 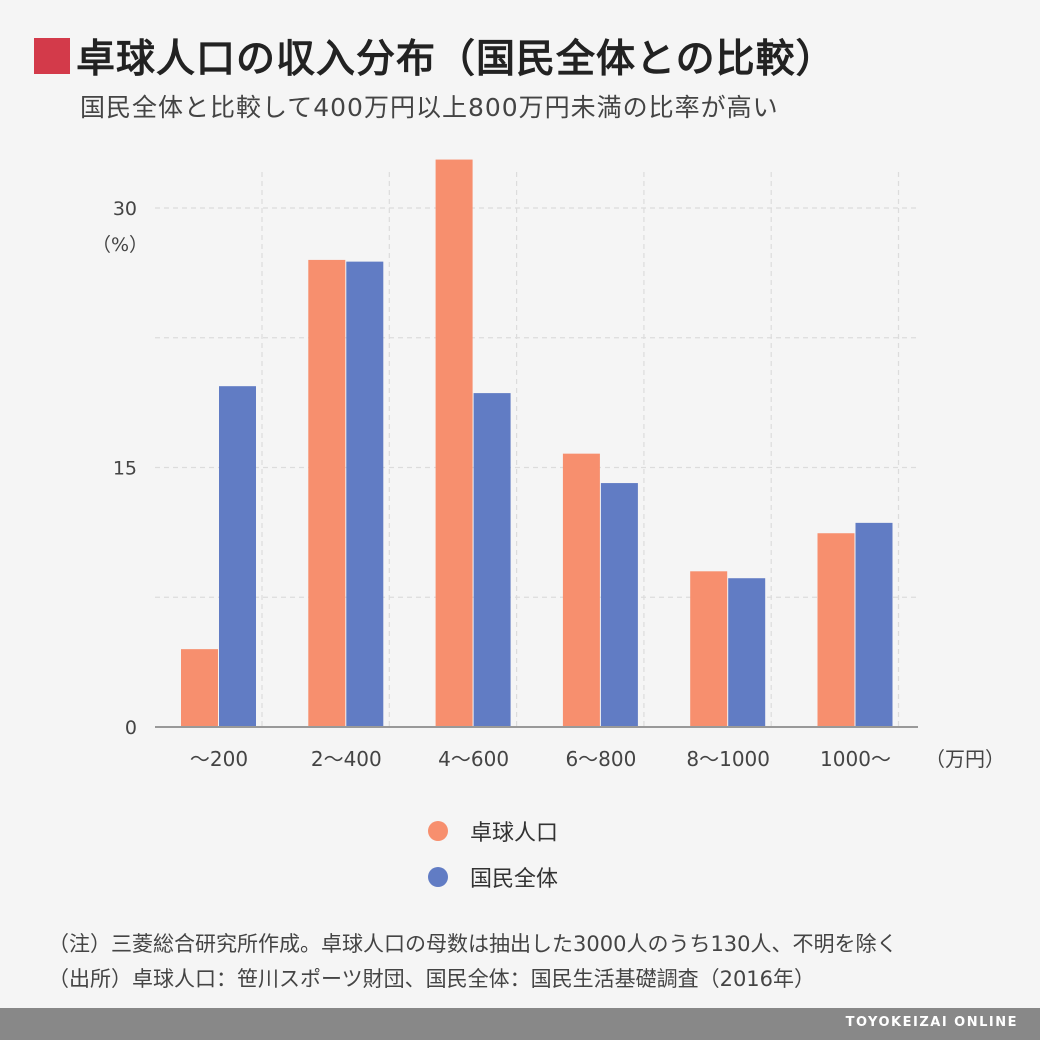 I want to click on legend-item-table-tennis: 卓球人口, so click(x=493, y=831).